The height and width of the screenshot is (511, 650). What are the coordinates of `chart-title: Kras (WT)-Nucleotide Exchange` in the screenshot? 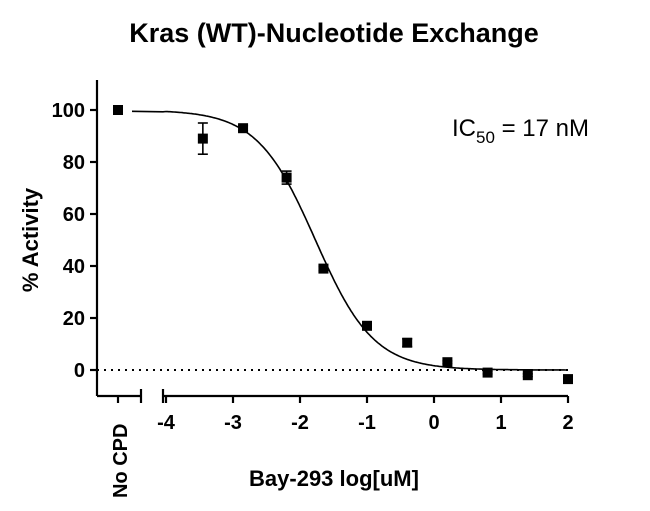 It's located at (334, 33).